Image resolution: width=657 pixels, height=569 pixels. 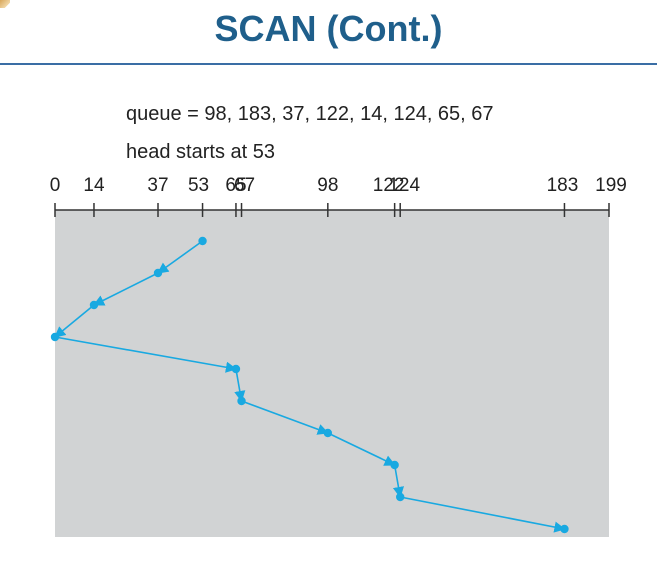 I want to click on head-start-text: head starts at 53, so click(x=200, y=152).